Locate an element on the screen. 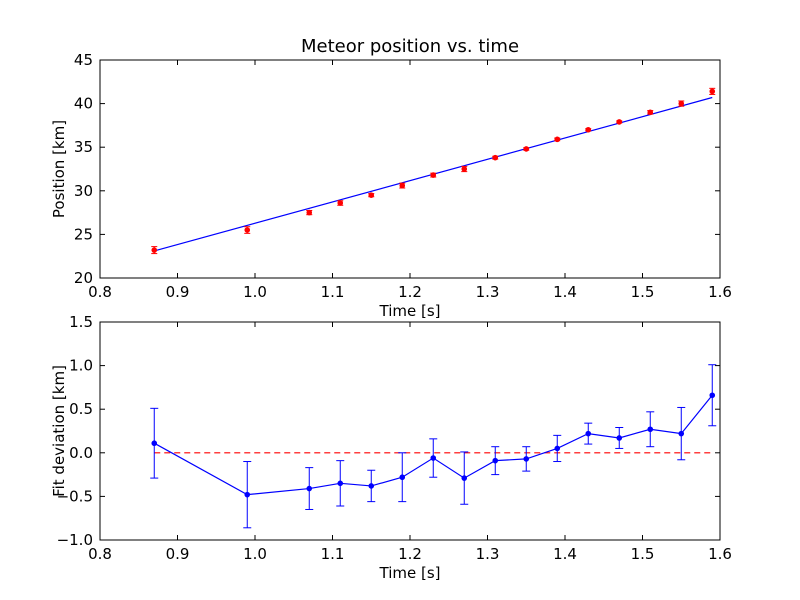 This screenshot has height=600, width=800. y-tick-label: 45 is located at coordinates (83, 60).